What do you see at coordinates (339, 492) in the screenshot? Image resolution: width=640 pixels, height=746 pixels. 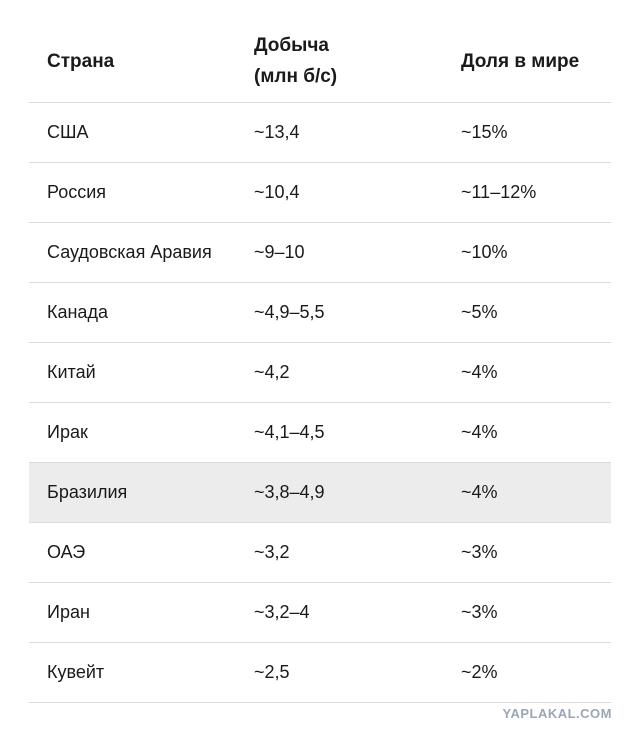 I see `table-cell: ~3,8–4,9` at bounding box center [339, 492].